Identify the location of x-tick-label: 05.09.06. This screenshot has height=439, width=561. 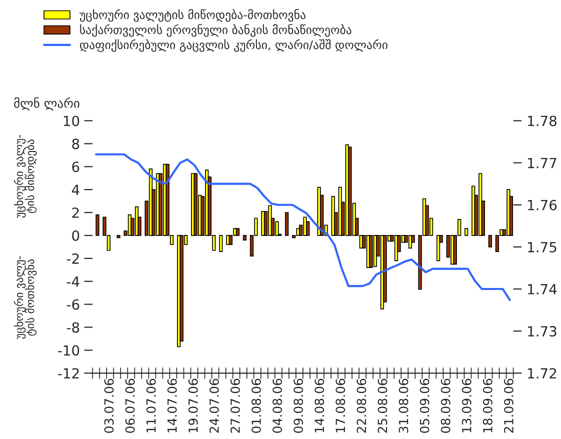
(425, 405).